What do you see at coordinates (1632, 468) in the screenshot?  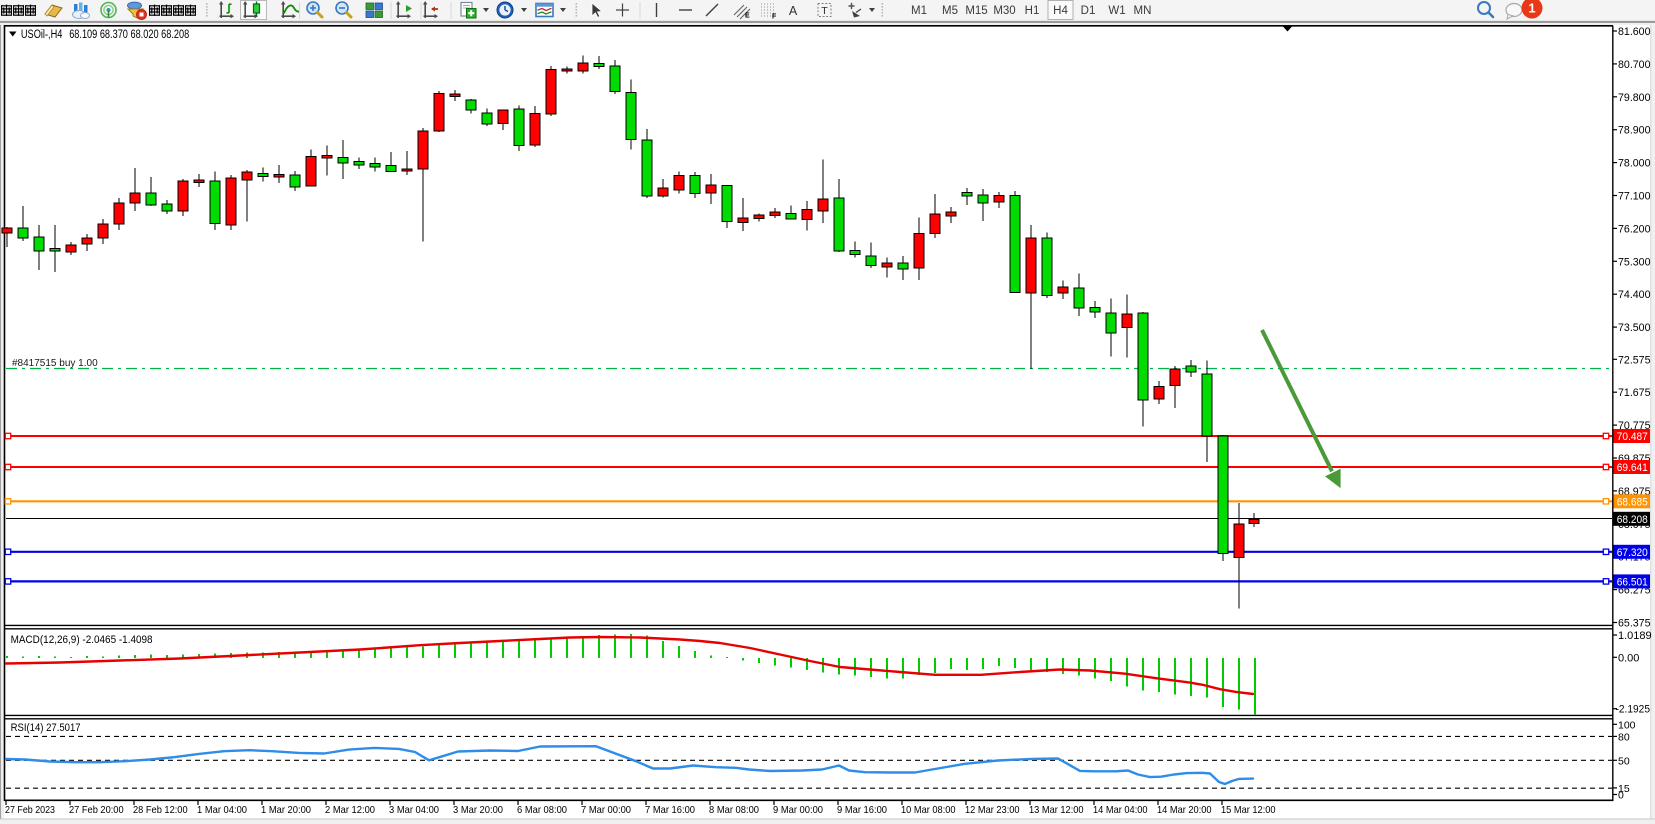 I see `svg-text: 69.641` at bounding box center [1632, 468].